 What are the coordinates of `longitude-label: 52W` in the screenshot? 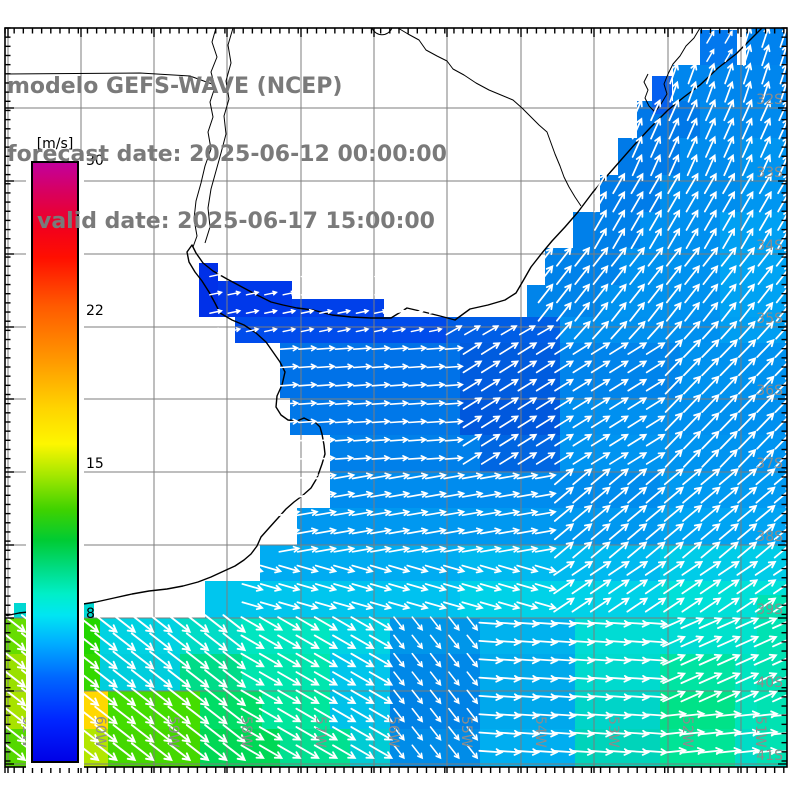 It's located at (687, 732).